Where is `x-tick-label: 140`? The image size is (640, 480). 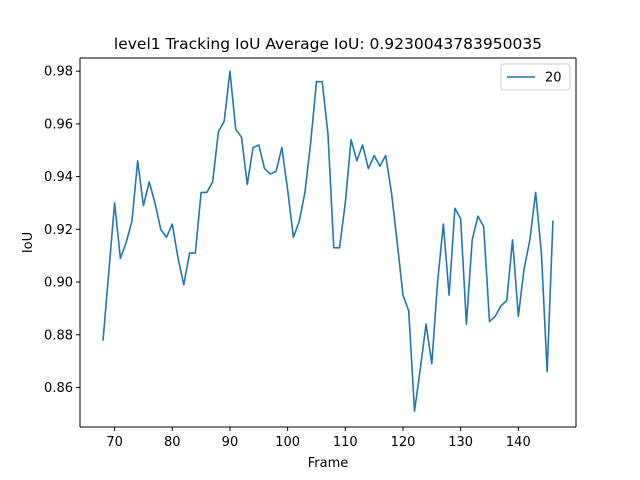
x-tick-label: 140 is located at coordinates (518, 442).